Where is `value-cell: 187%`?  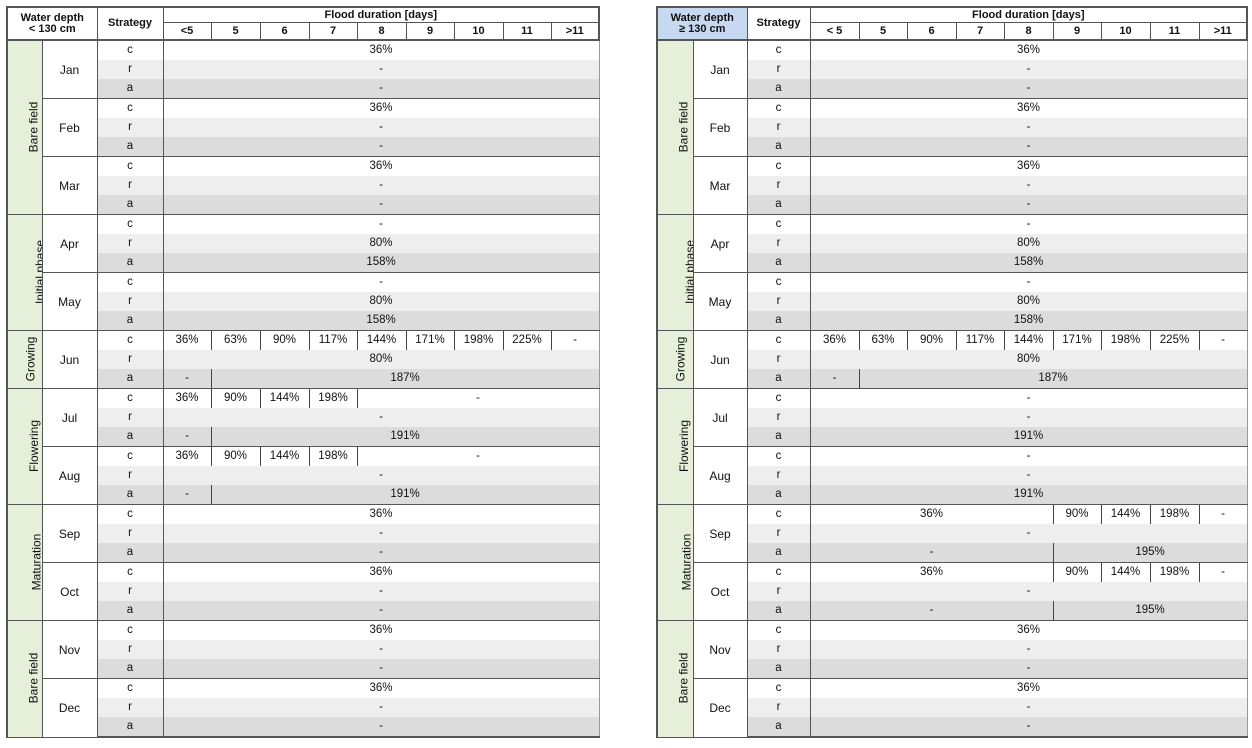 value-cell: 187% is located at coordinates (1053, 379).